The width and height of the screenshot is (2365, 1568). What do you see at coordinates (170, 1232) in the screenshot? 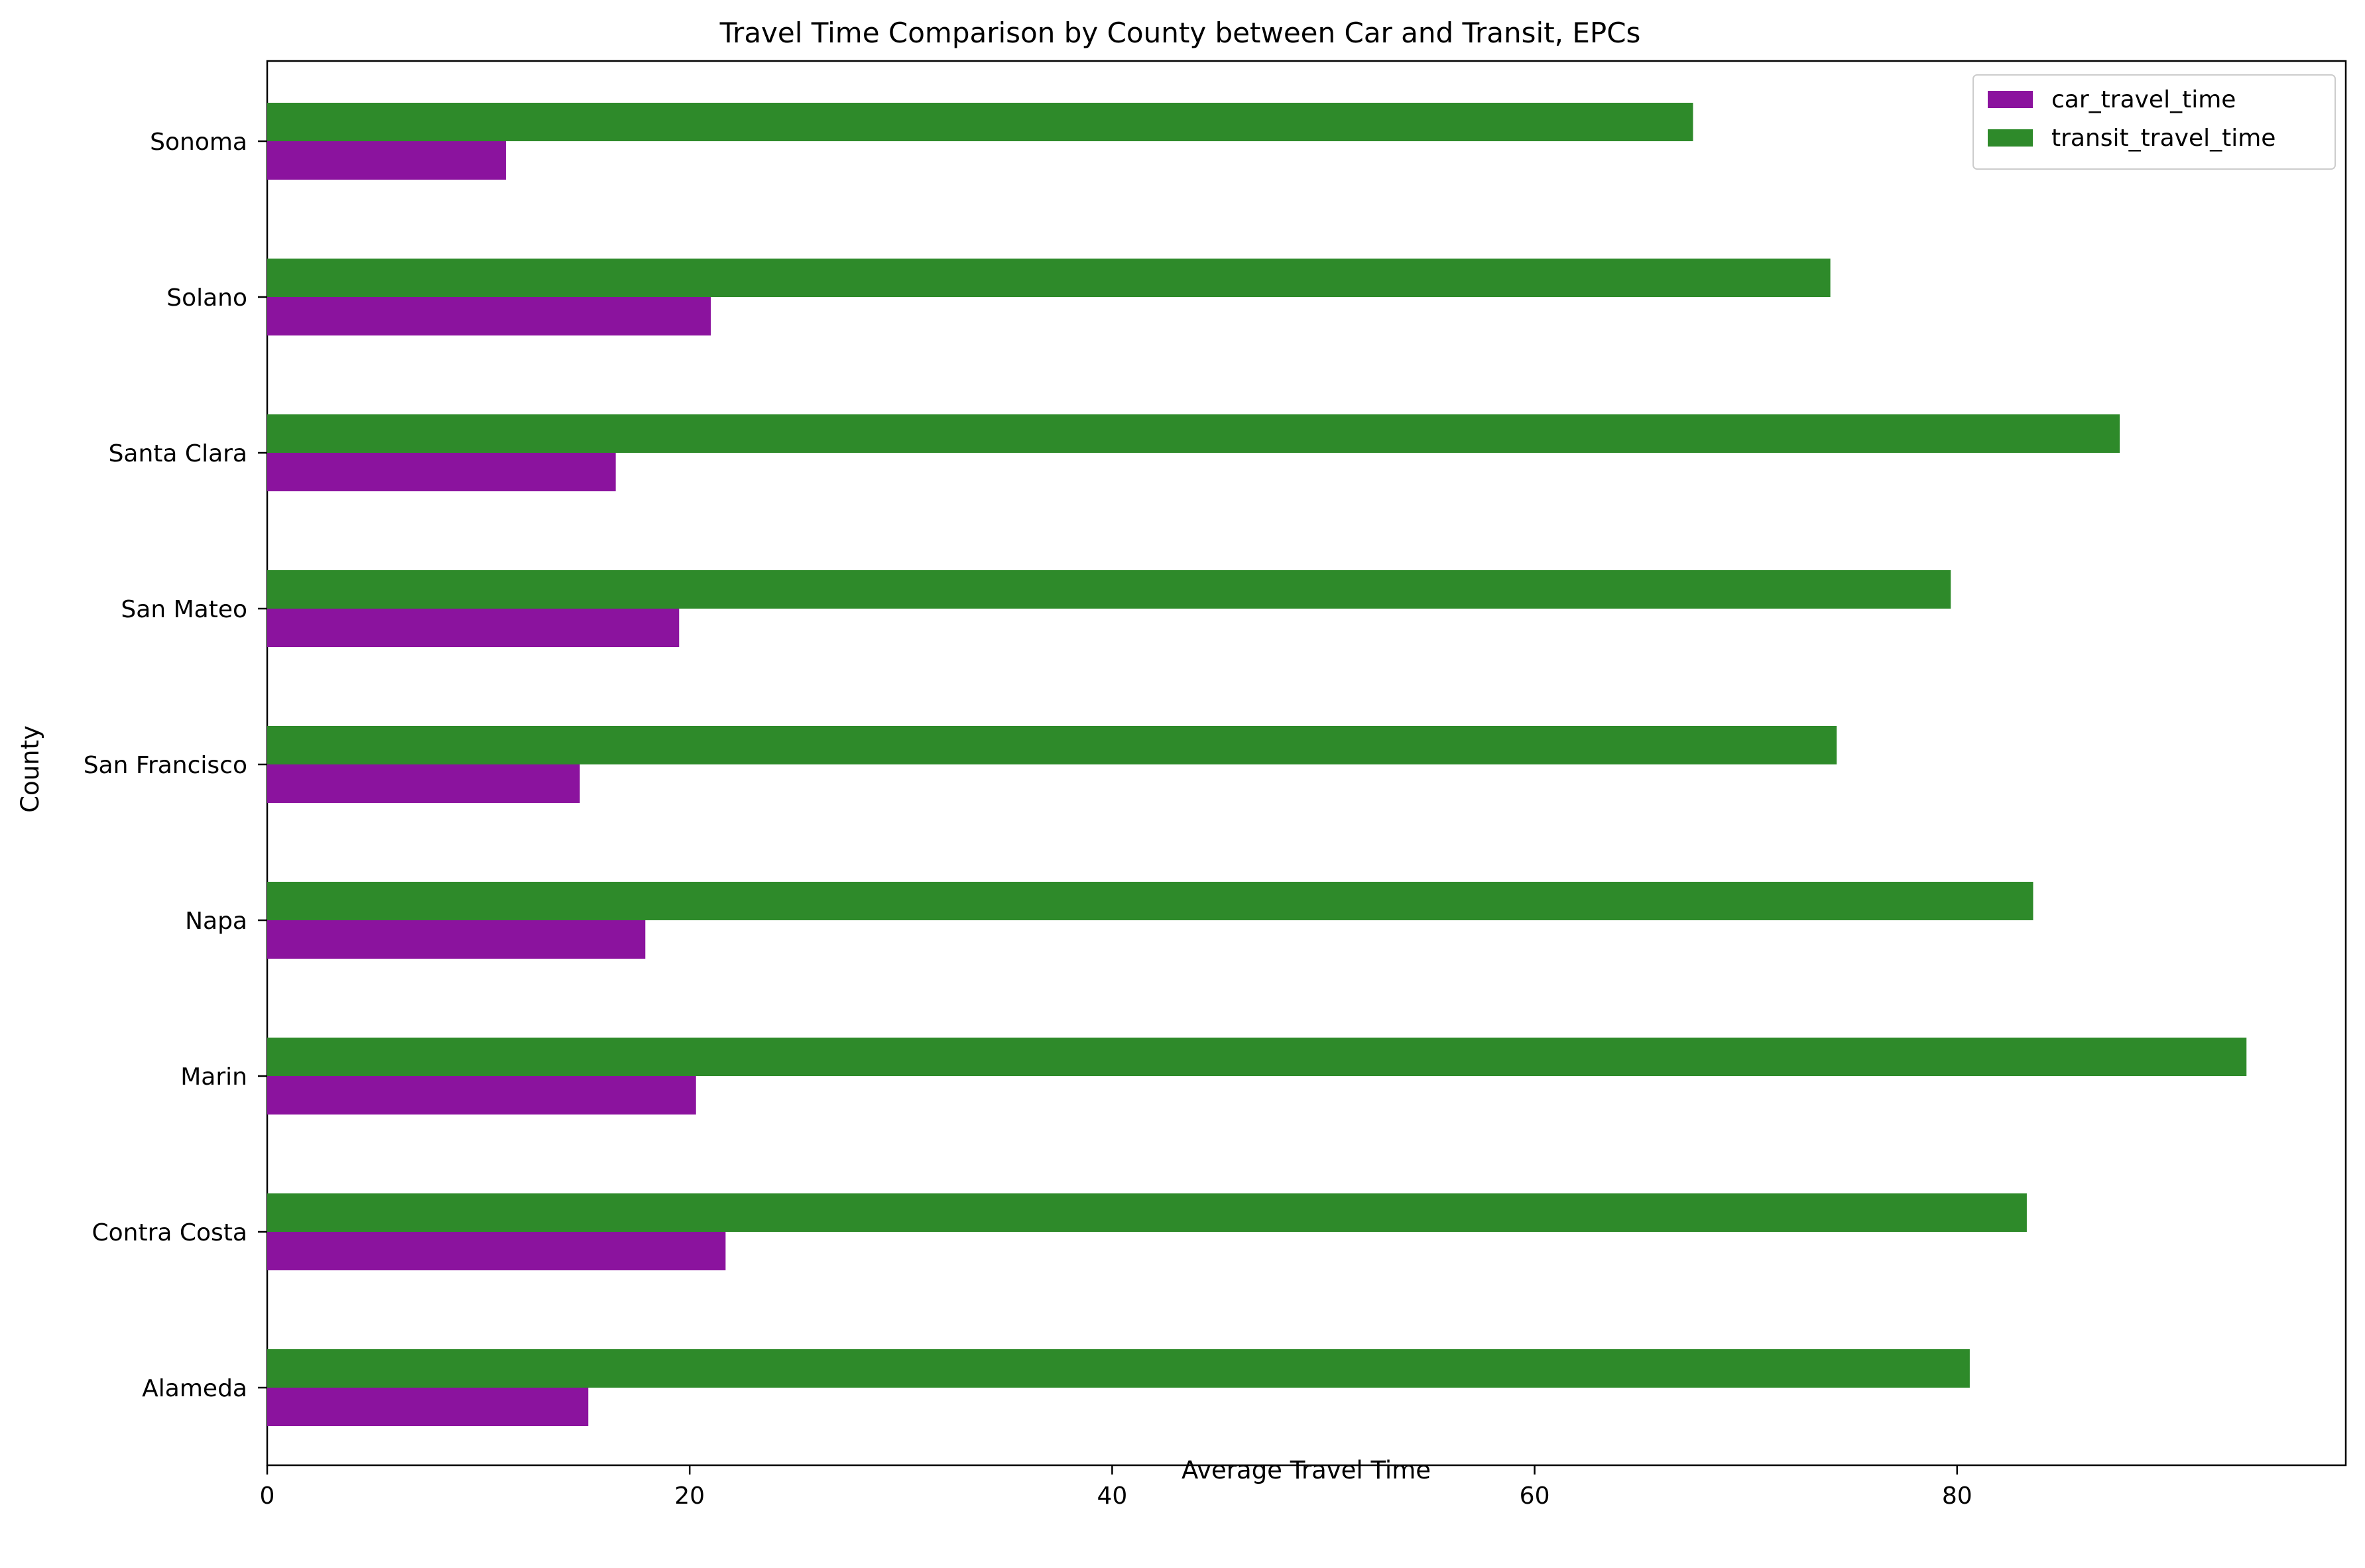
I see `y-tick-label: Contra Costa` at bounding box center [170, 1232].